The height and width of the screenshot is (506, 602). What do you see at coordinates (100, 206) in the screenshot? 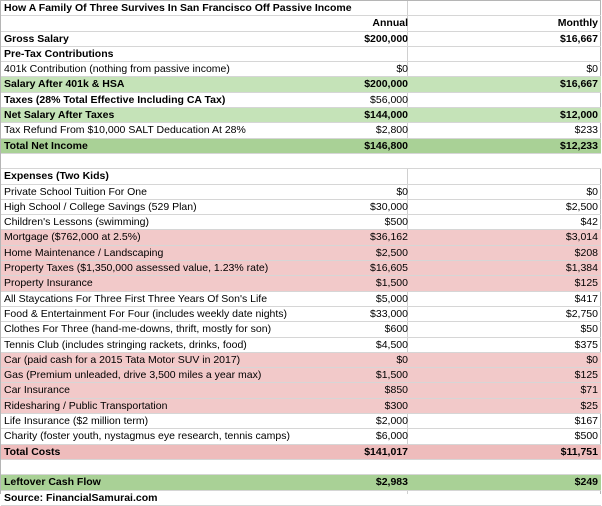
I see `row-label: High School / College Savings (529 Plan)` at bounding box center [100, 206].